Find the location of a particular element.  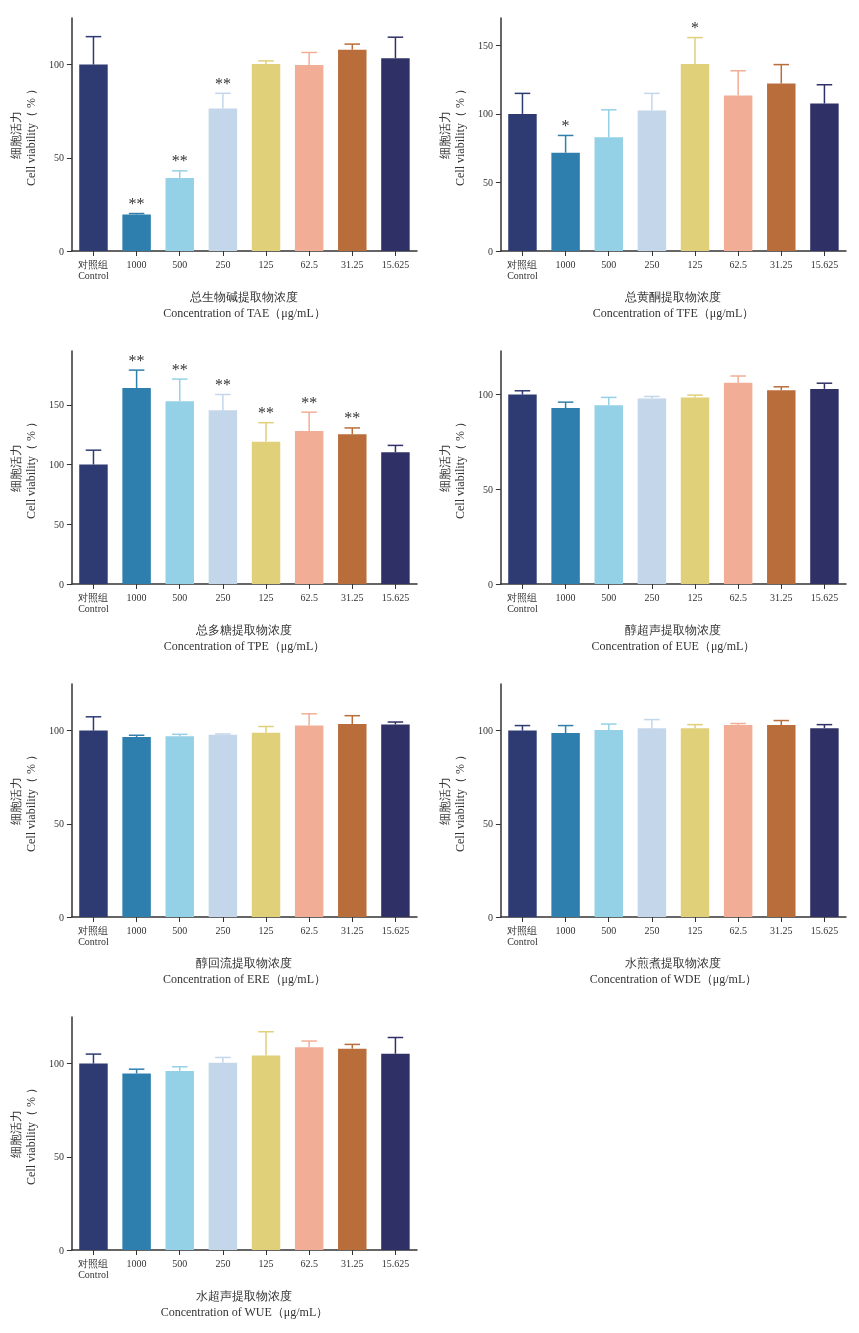

x-axis-title: 总黄酮提取物浓度 Concentration of TFE（μg/mL） is located at coordinates (673, 305).